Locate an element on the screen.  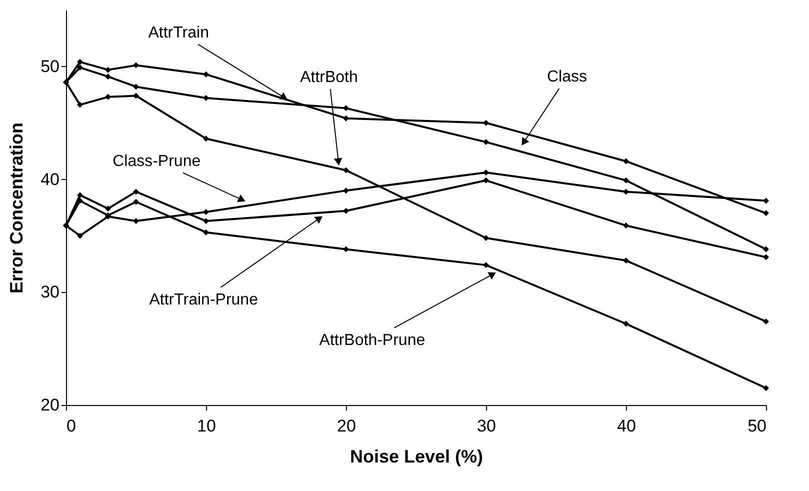
x-tick-label: 20 is located at coordinates (346, 426).